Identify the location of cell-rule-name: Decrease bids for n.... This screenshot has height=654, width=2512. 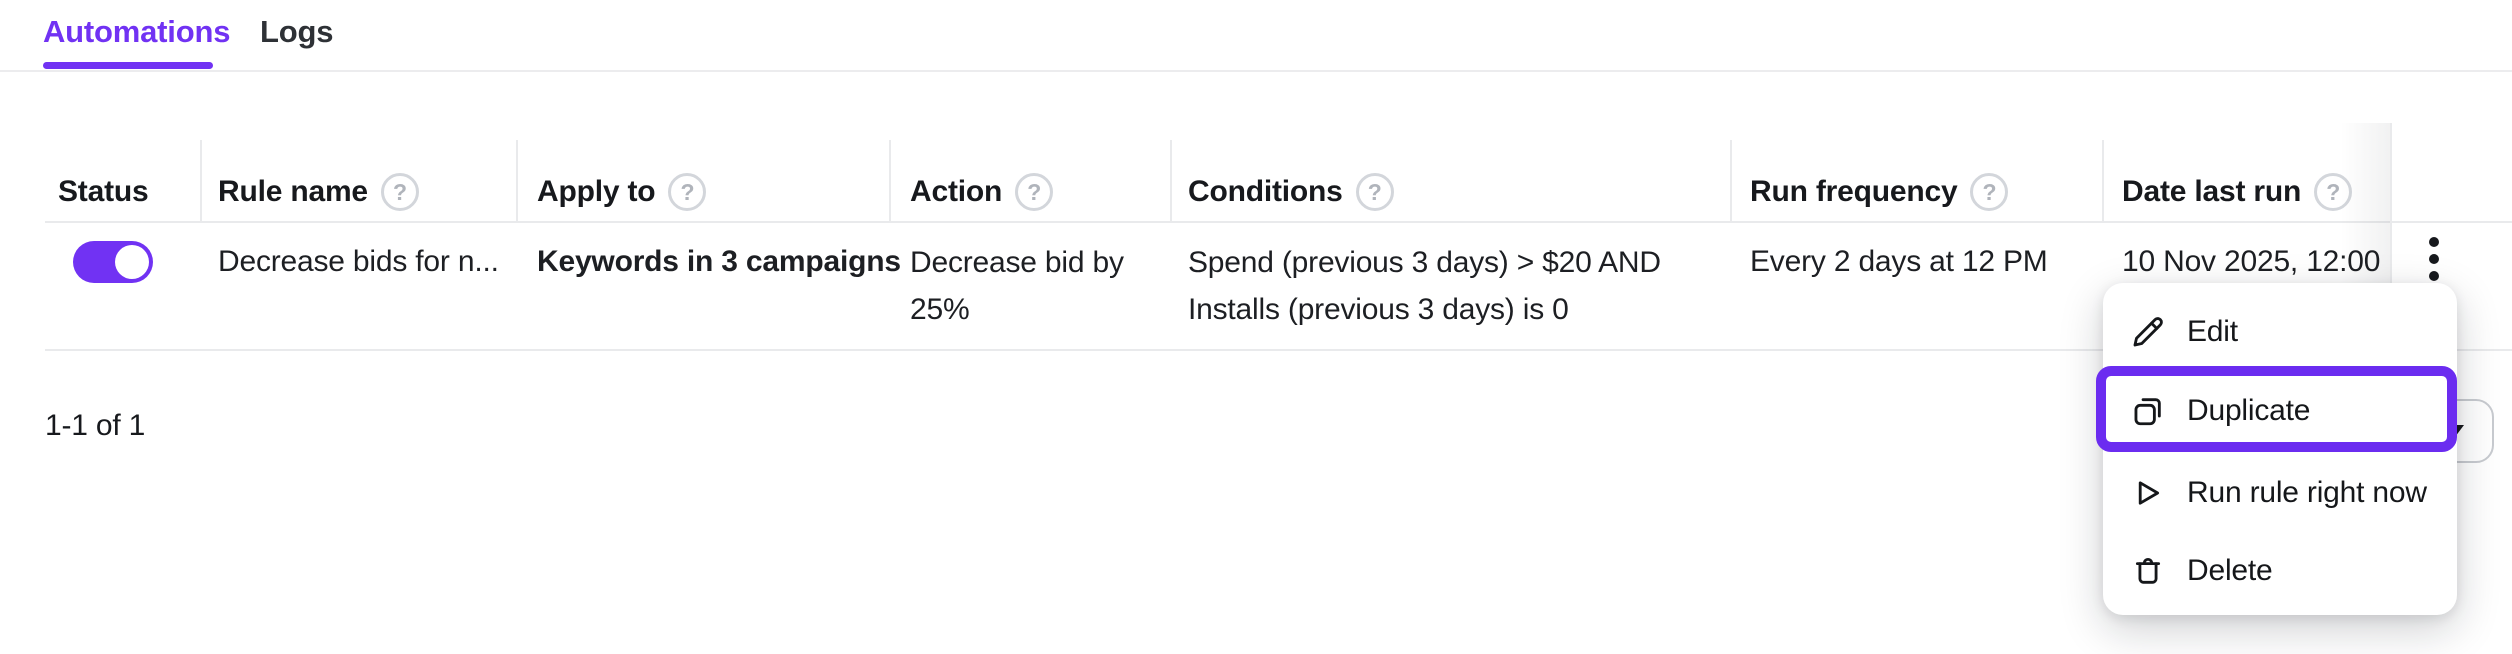
(358, 261).